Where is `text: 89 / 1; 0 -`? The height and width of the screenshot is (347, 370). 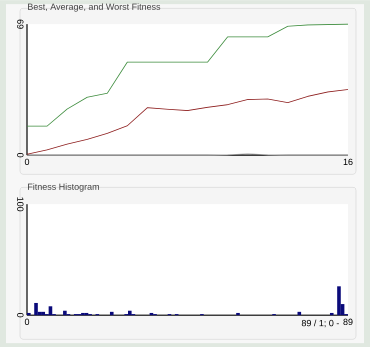 text: 89 / 1; 0 - is located at coordinates (320, 324).